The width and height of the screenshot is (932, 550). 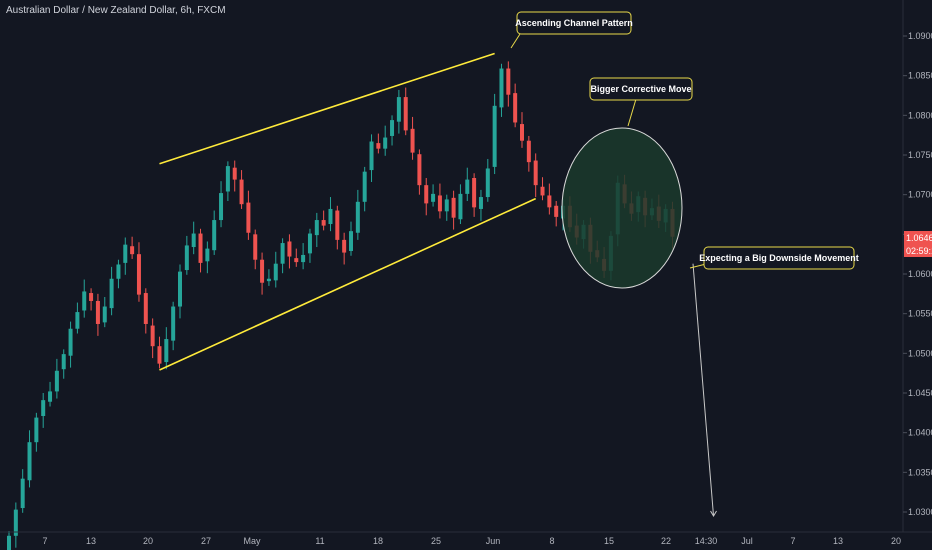 I want to click on time-tick-label: 22, so click(x=666, y=541).